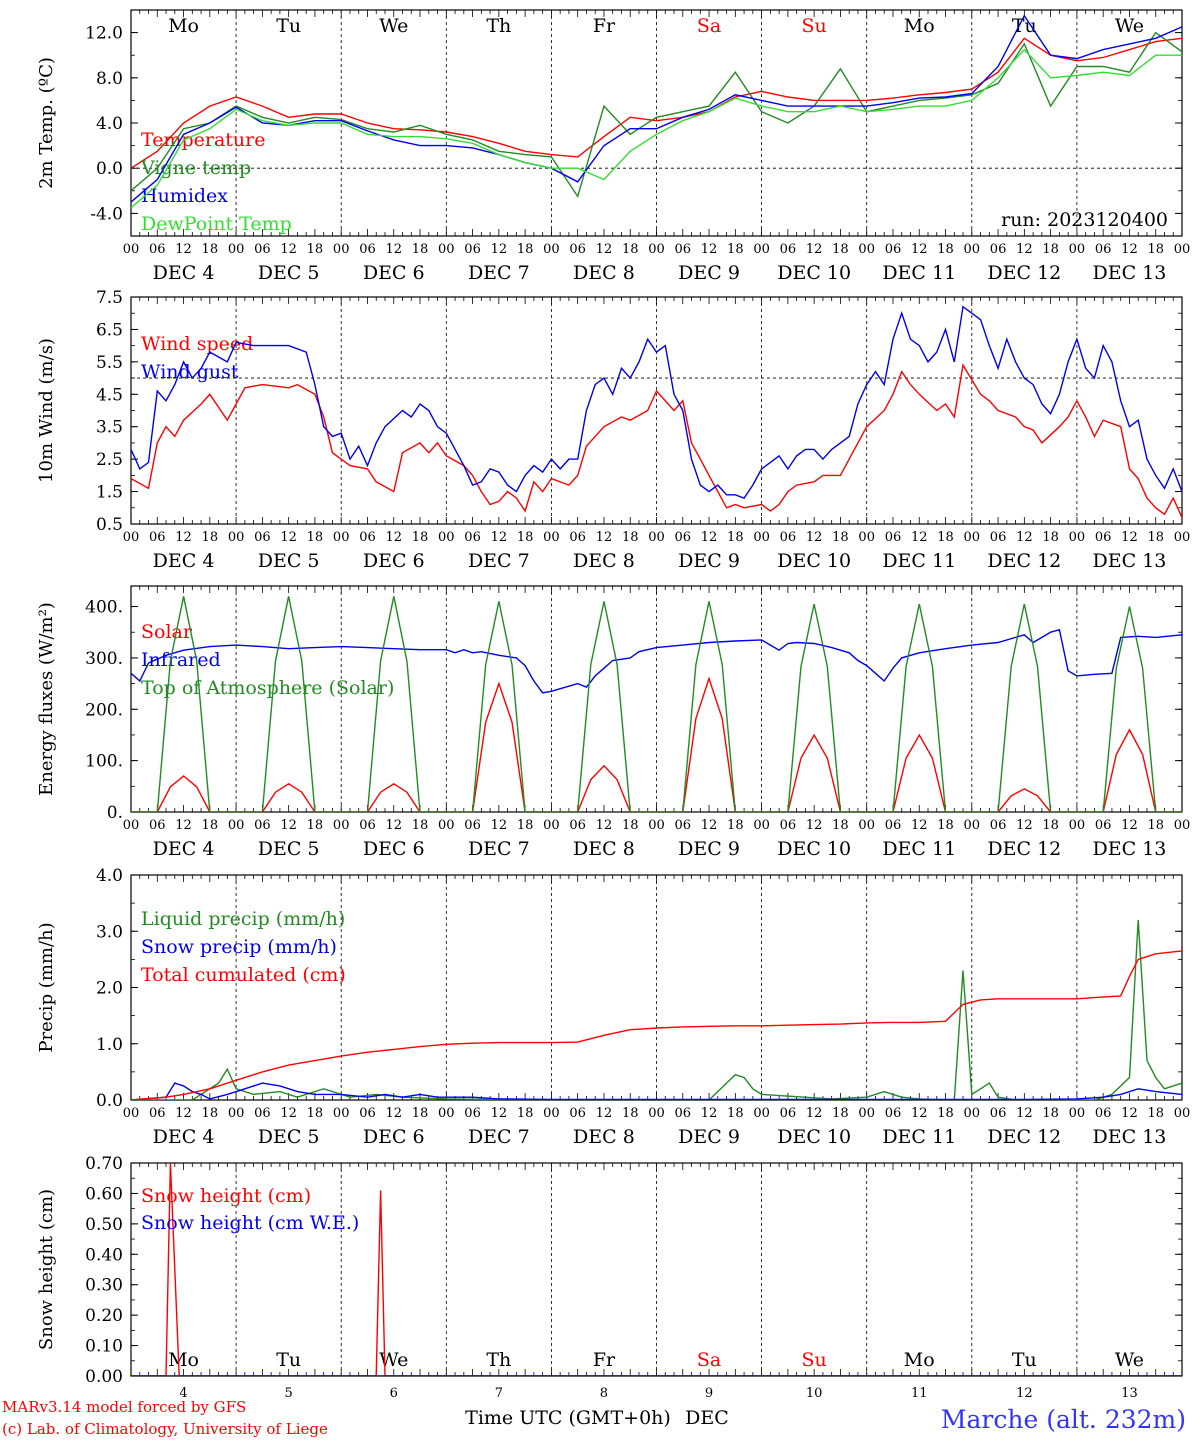 The height and width of the screenshot is (1440, 1194). I want to click on y-tick-label: 400., so click(104, 608).